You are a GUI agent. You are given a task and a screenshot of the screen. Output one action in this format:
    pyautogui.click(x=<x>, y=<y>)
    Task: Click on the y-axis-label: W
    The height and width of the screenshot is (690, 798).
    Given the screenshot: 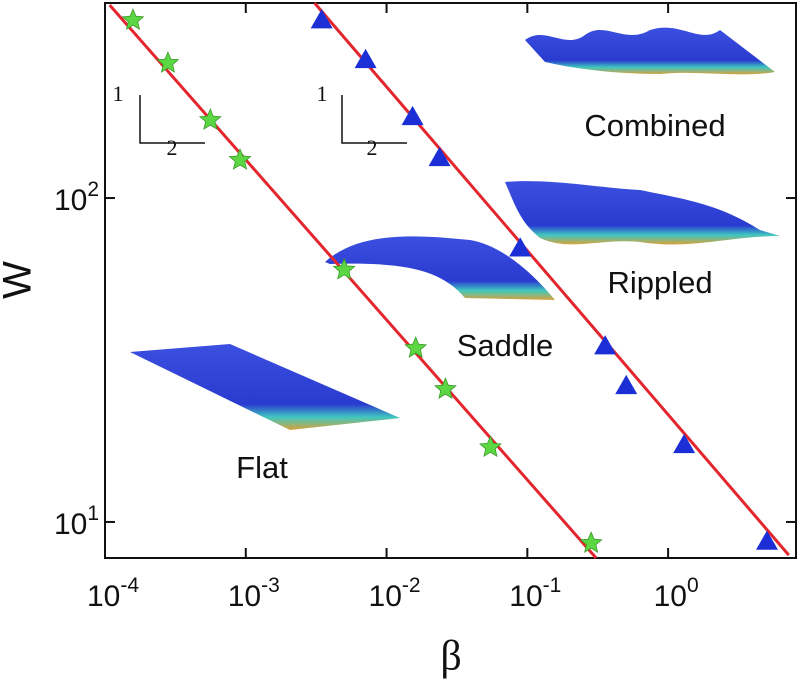 What is the action you would take?
    pyautogui.click(x=20, y=280)
    